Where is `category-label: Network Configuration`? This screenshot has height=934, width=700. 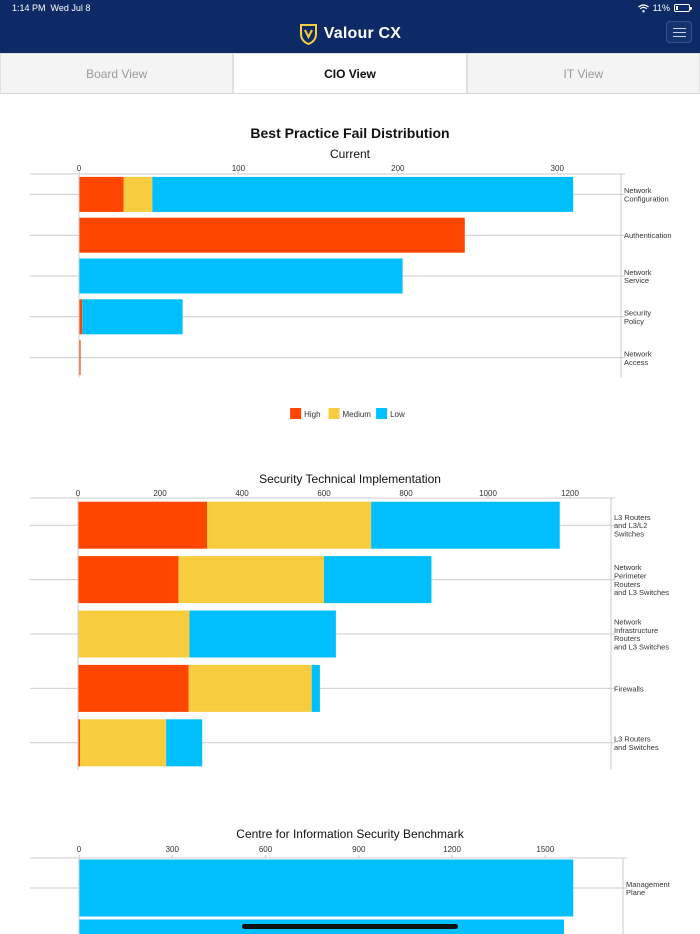 category-label: Network Configuration is located at coordinates (646, 194).